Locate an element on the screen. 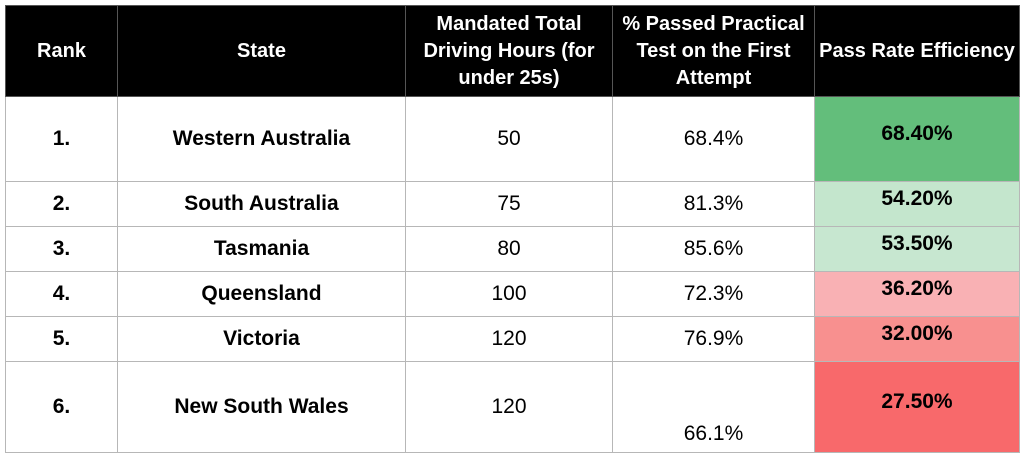 The width and height of the screenshot is (1024, 455). efficiency-value: 27.50% is located at coordinates (917, 401).